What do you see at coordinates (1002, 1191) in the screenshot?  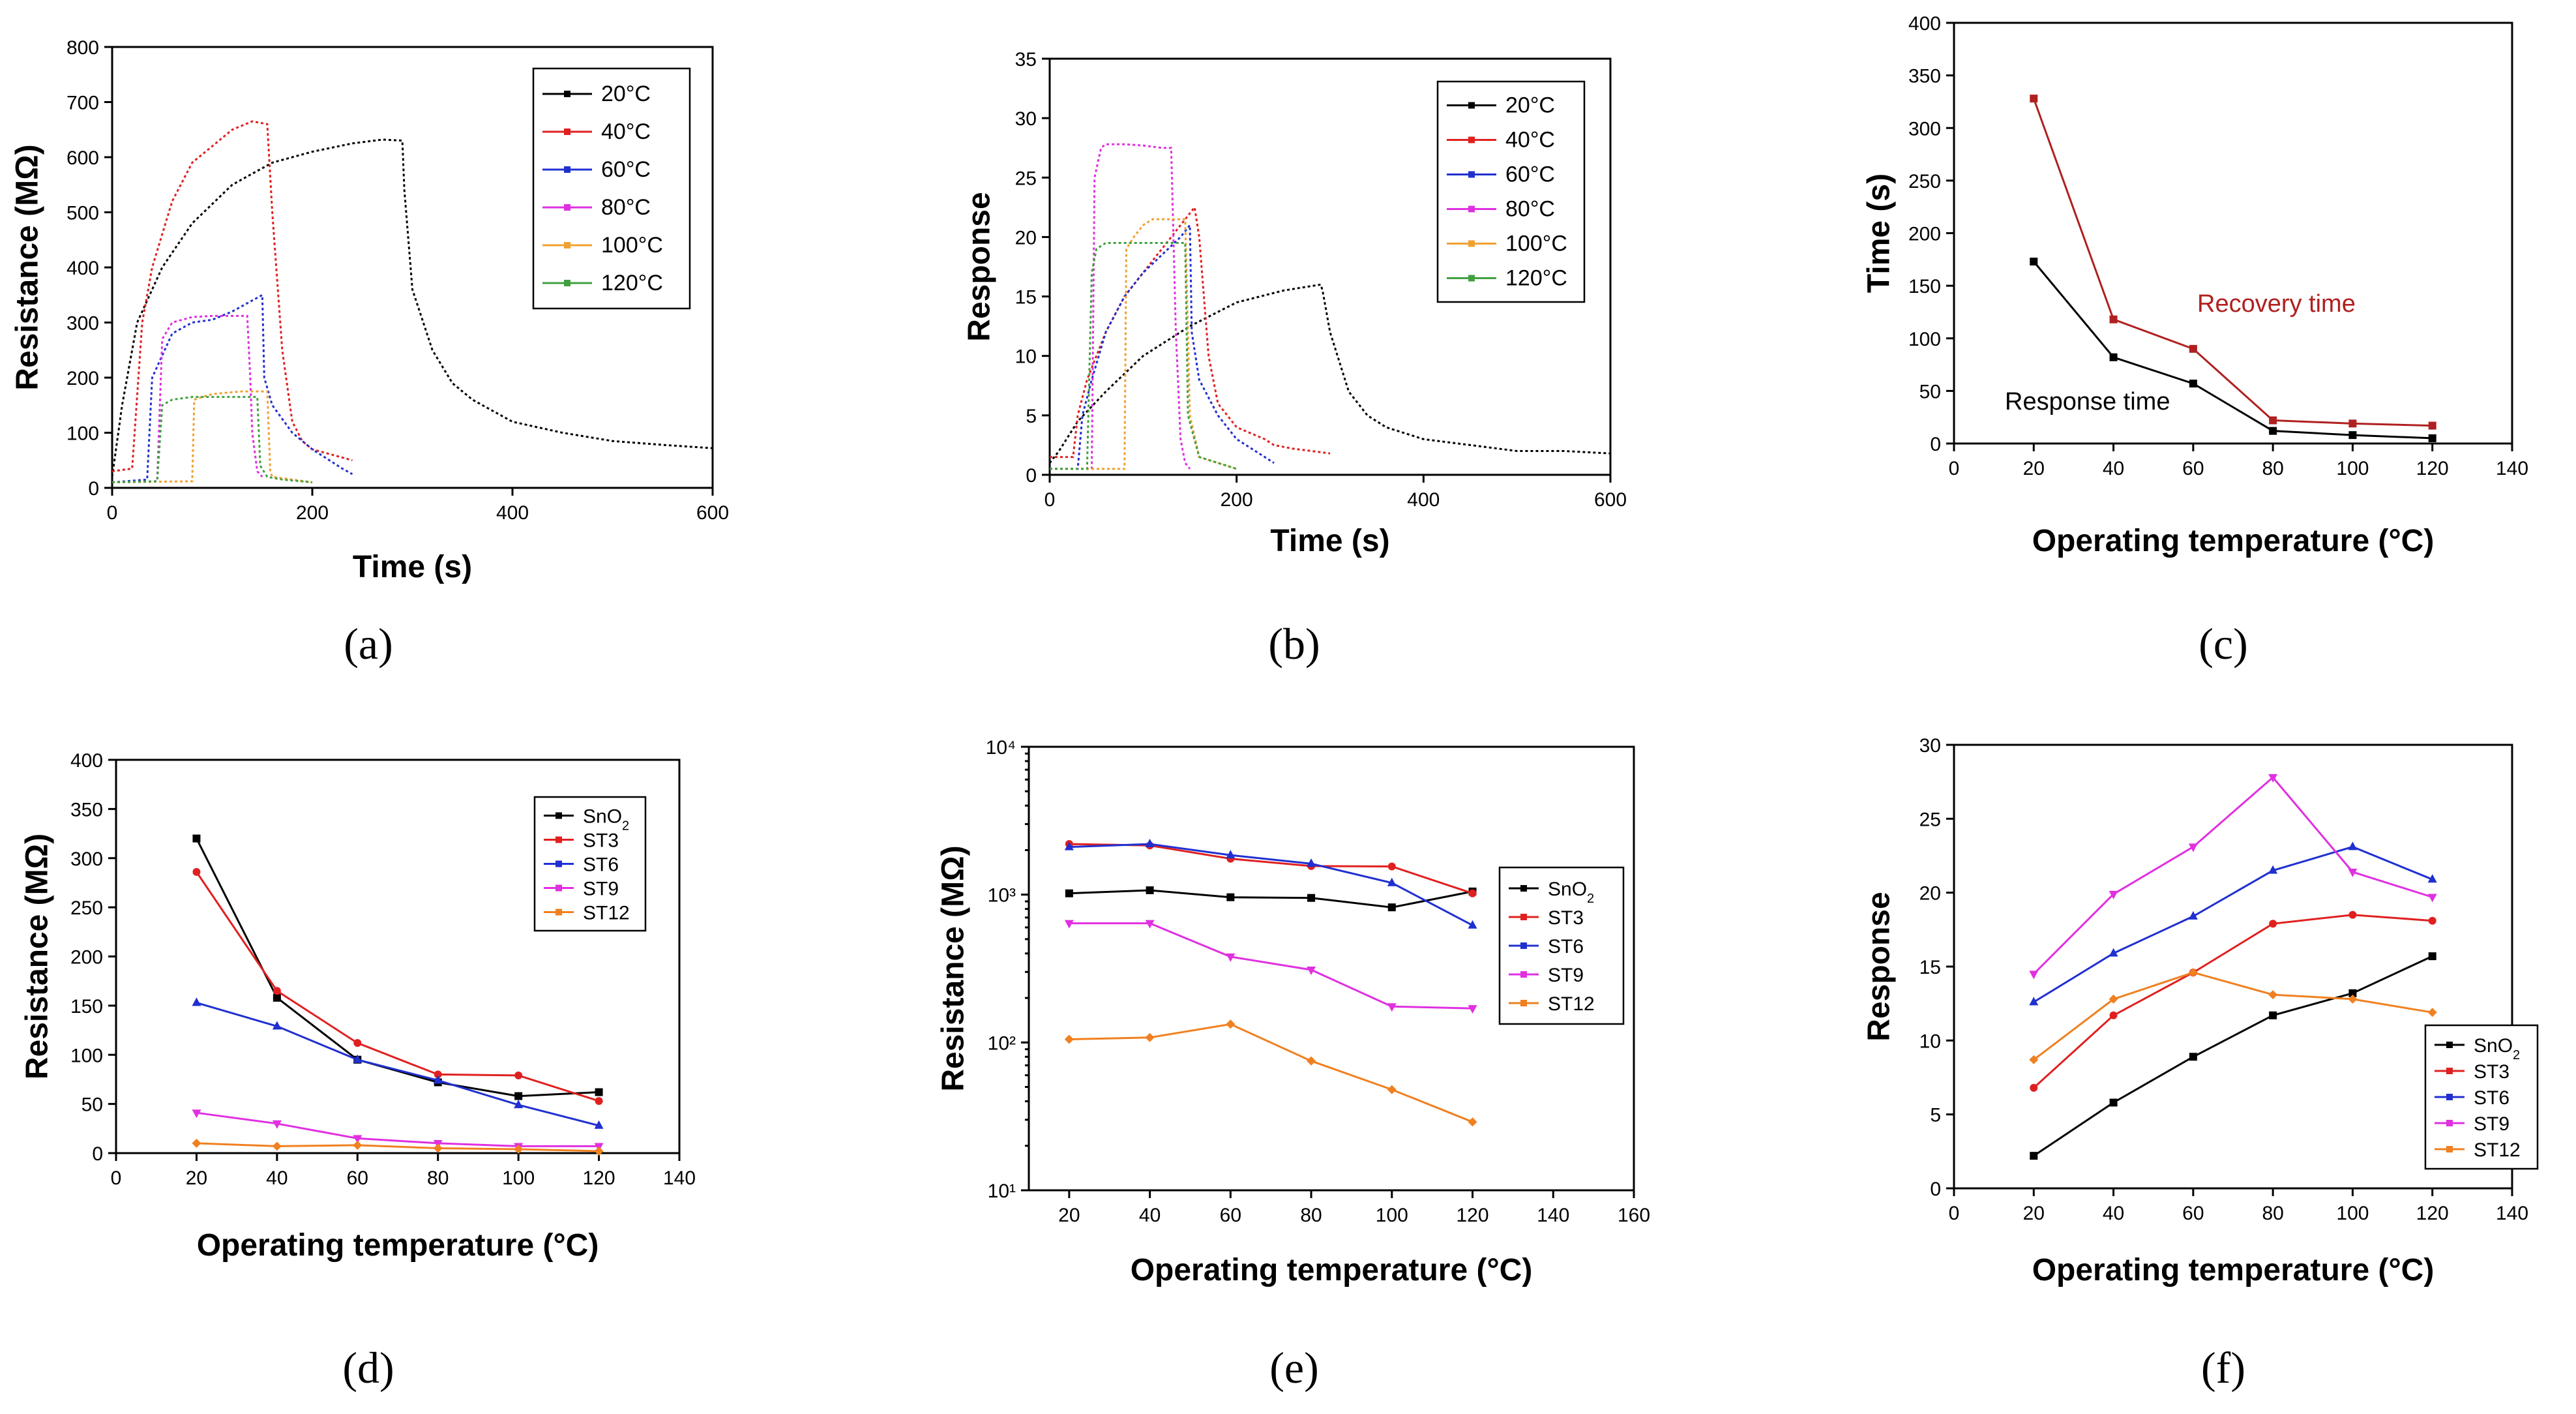 I see `y-tick-label: 10¹` at bounding box center [1002, 1191].